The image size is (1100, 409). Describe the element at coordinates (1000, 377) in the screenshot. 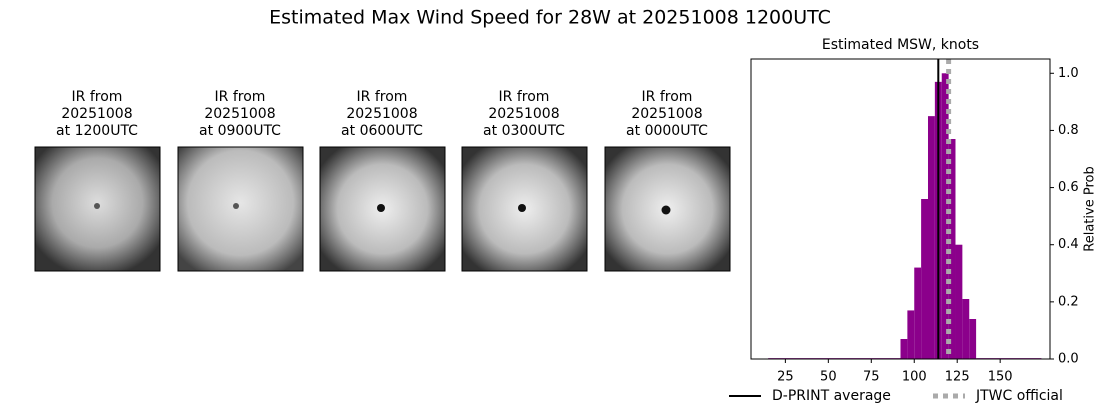

I see `x-tick-label: 150` at that location.